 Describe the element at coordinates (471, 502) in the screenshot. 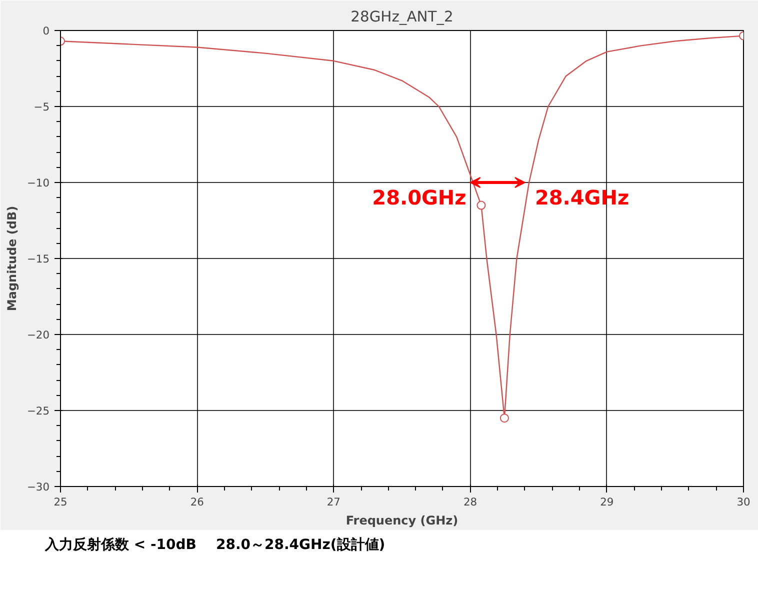

I see `x-tick-label: 28` at that location.